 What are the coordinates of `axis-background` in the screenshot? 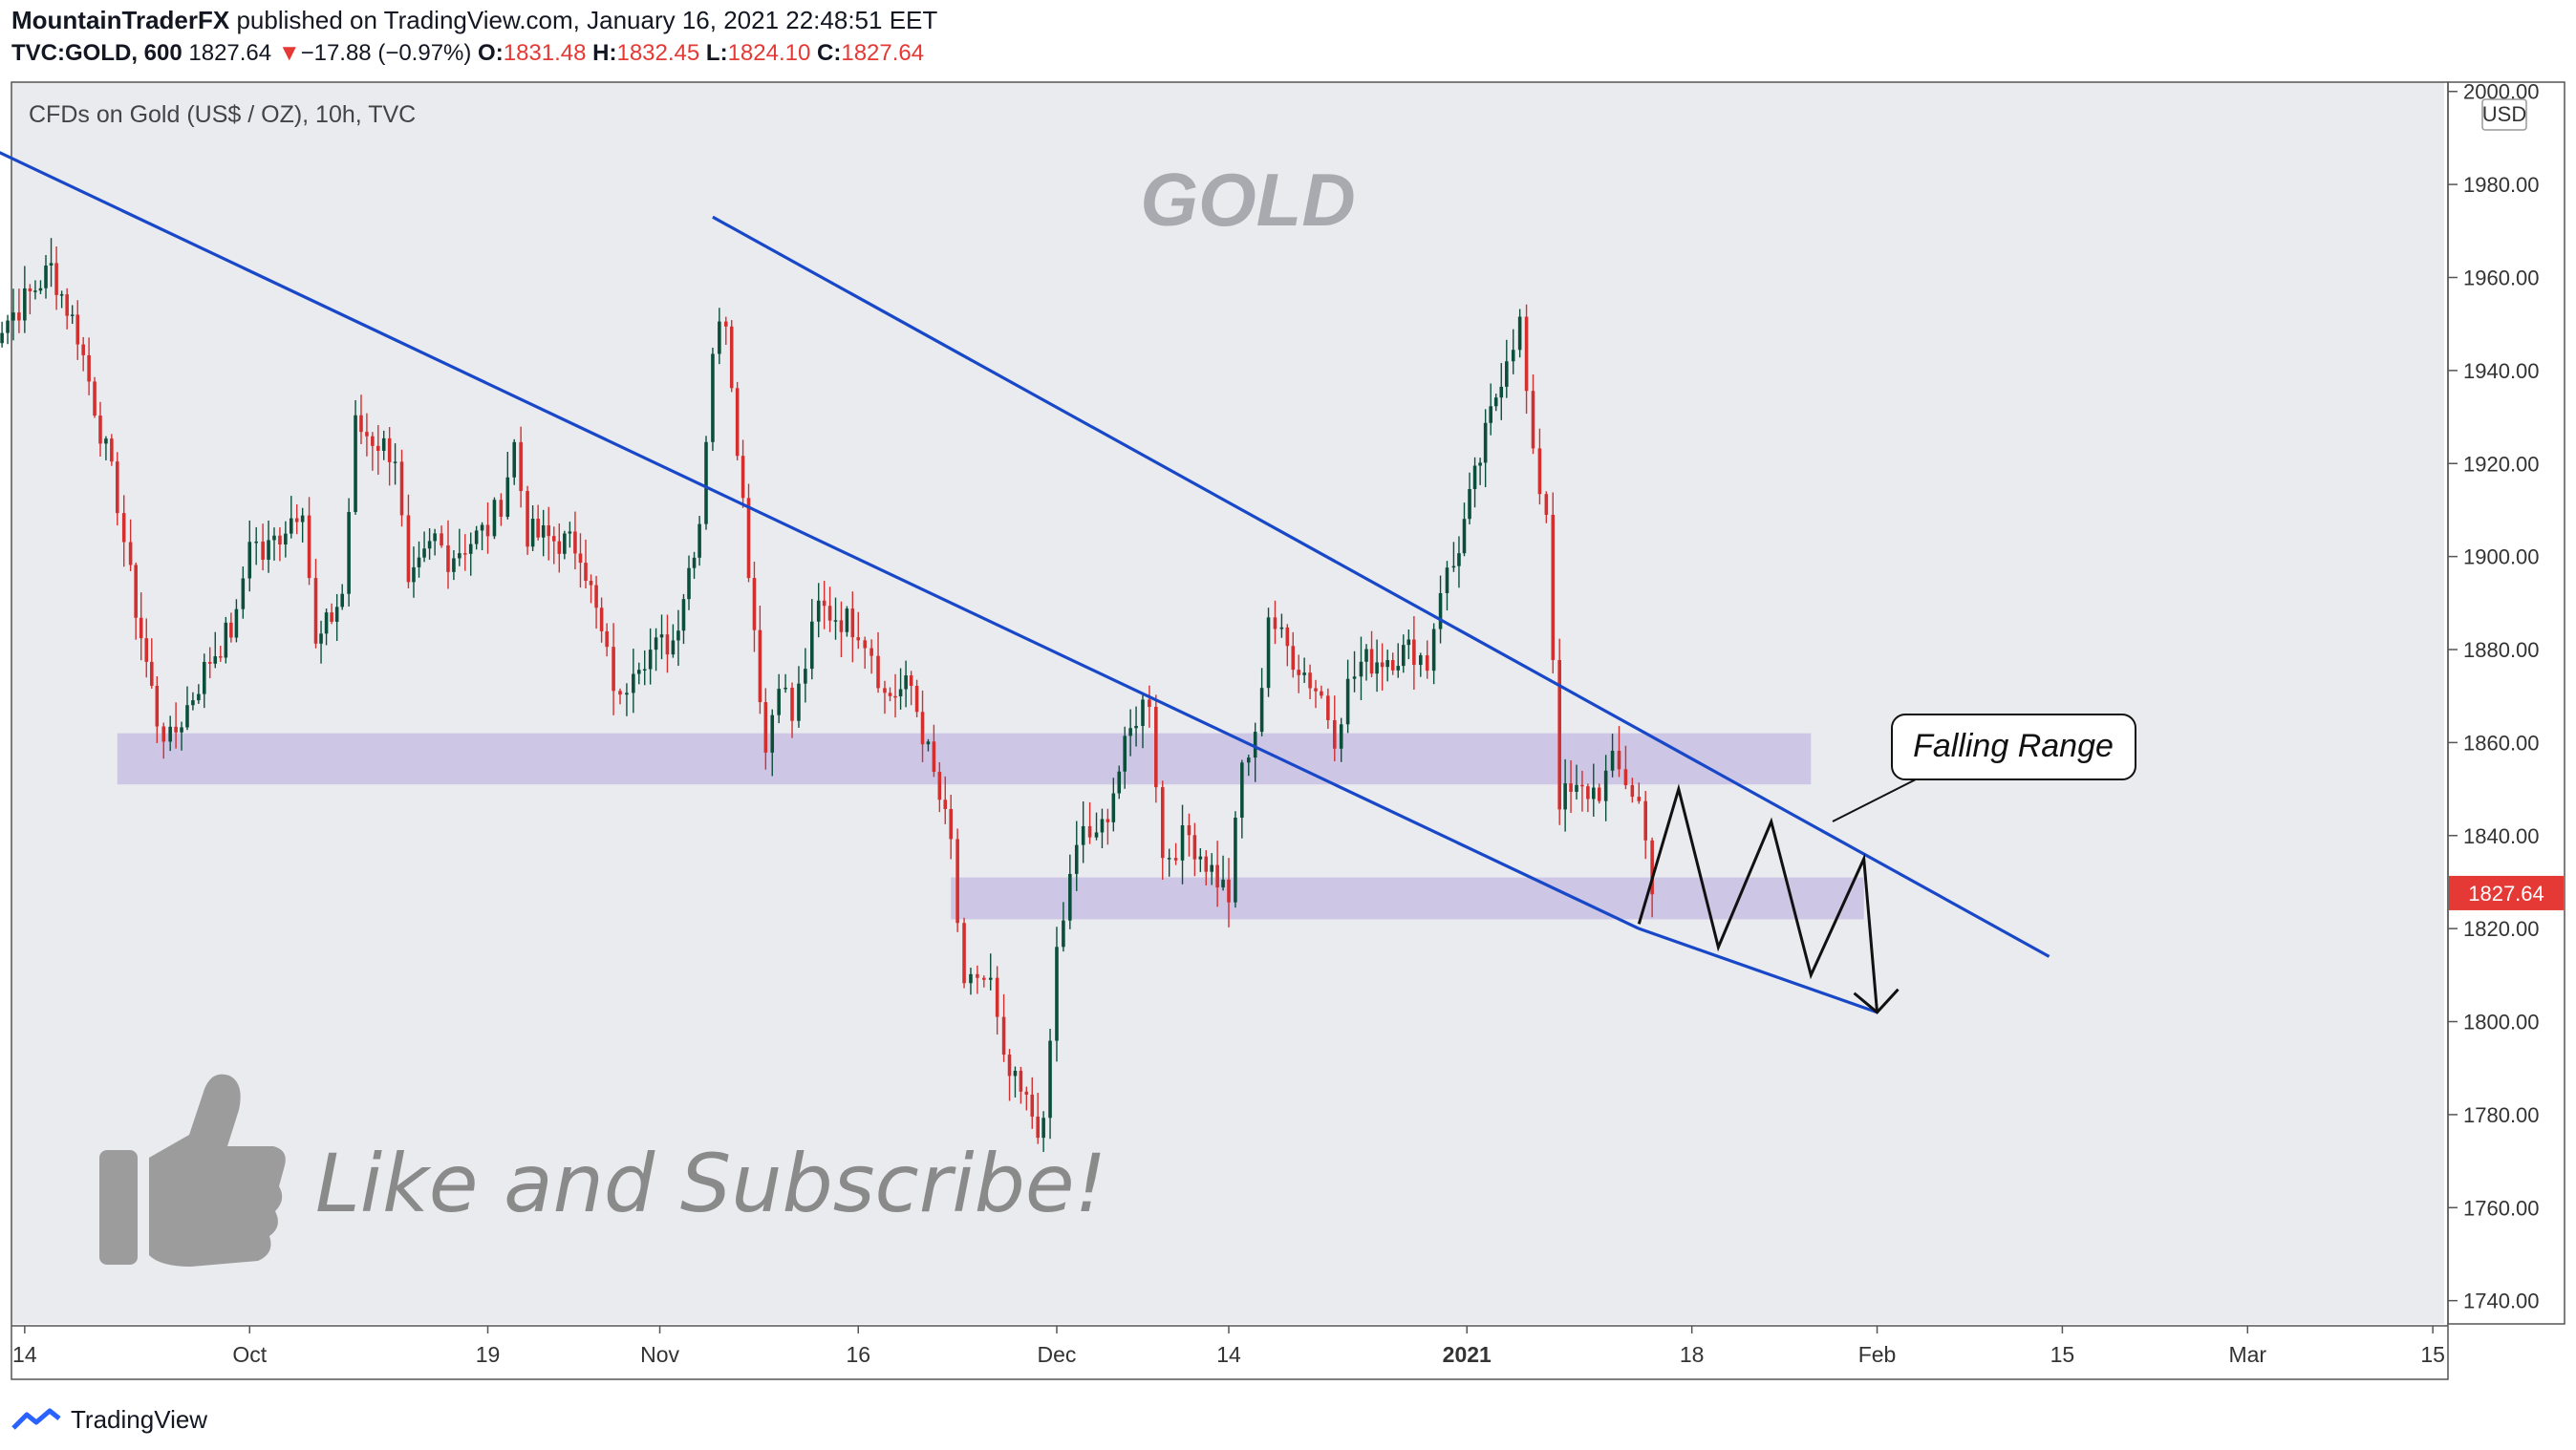 It's located at (2506, 703).